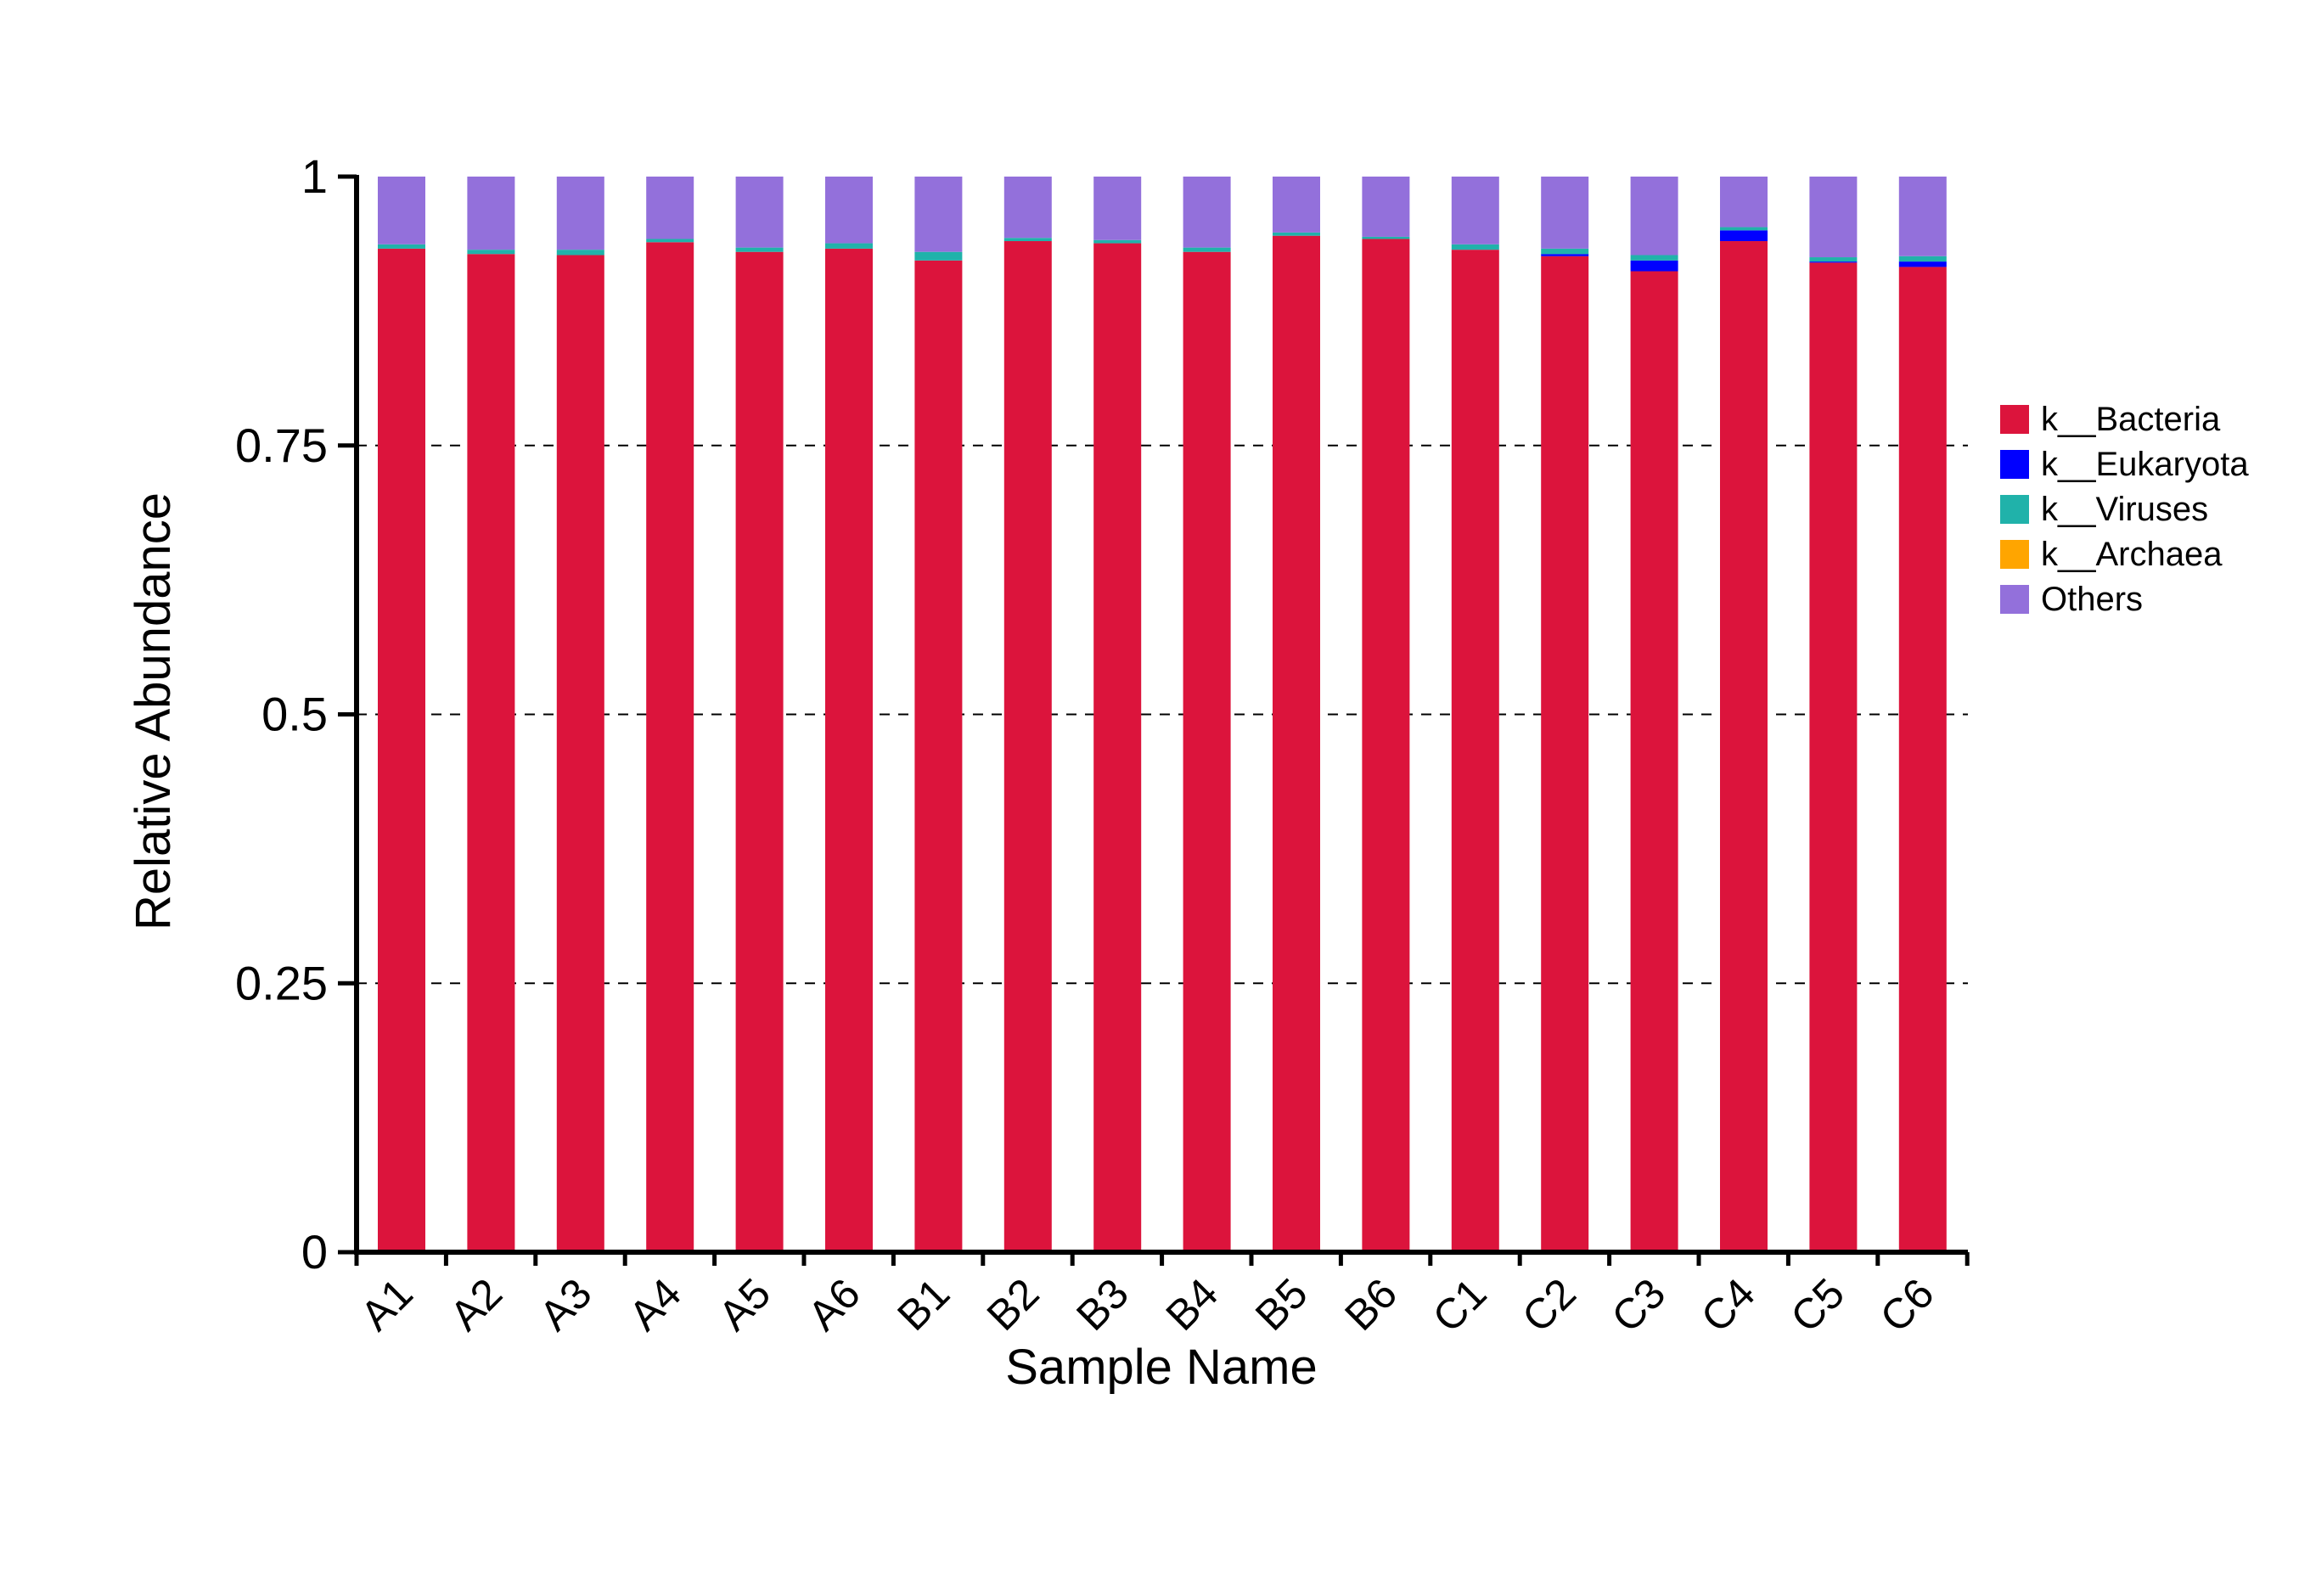  What do you see at coordinates (2145, 464) in the screenshot?
I see `legend-label: k__Eukaryota` at bounding box center [2145, 464].